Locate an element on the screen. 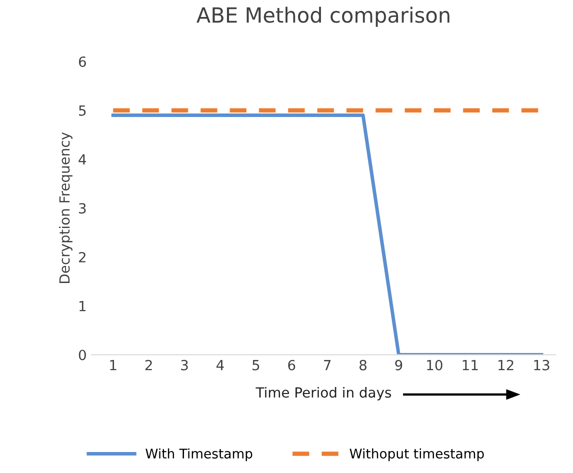 This screenshot has width=573, height=473. y-tick-label: 5 is located at coordinates (82, 111).